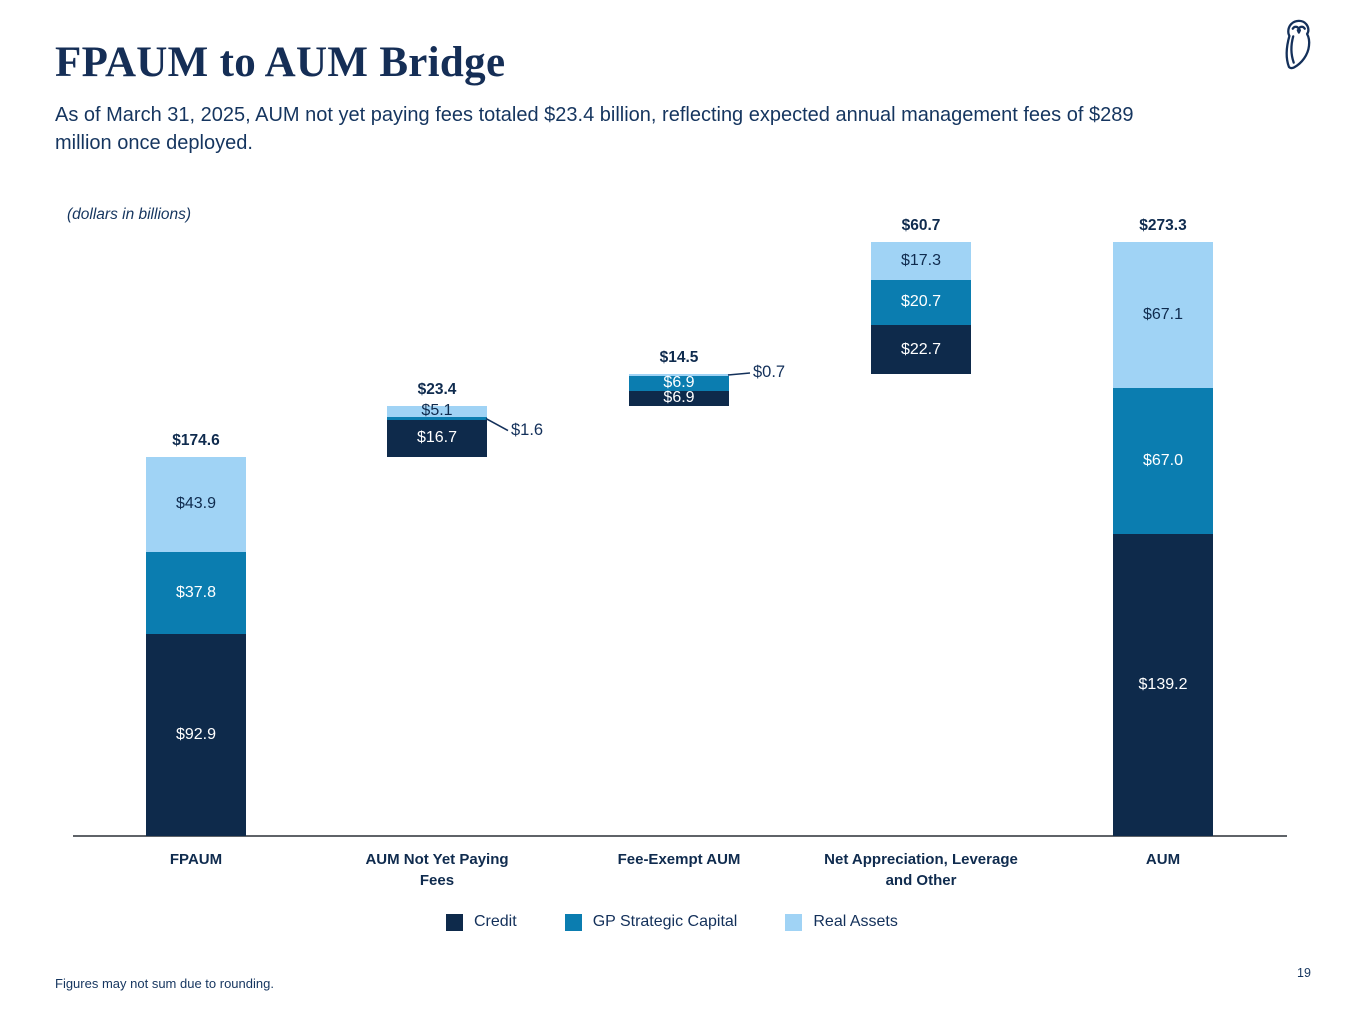 The height and width of the screenshot is (1024, 1365). What do you see at coordinates (129, 214) in the screenshot?
I see `units-note: (dollars in billions)` at bounding box center [129, 214].